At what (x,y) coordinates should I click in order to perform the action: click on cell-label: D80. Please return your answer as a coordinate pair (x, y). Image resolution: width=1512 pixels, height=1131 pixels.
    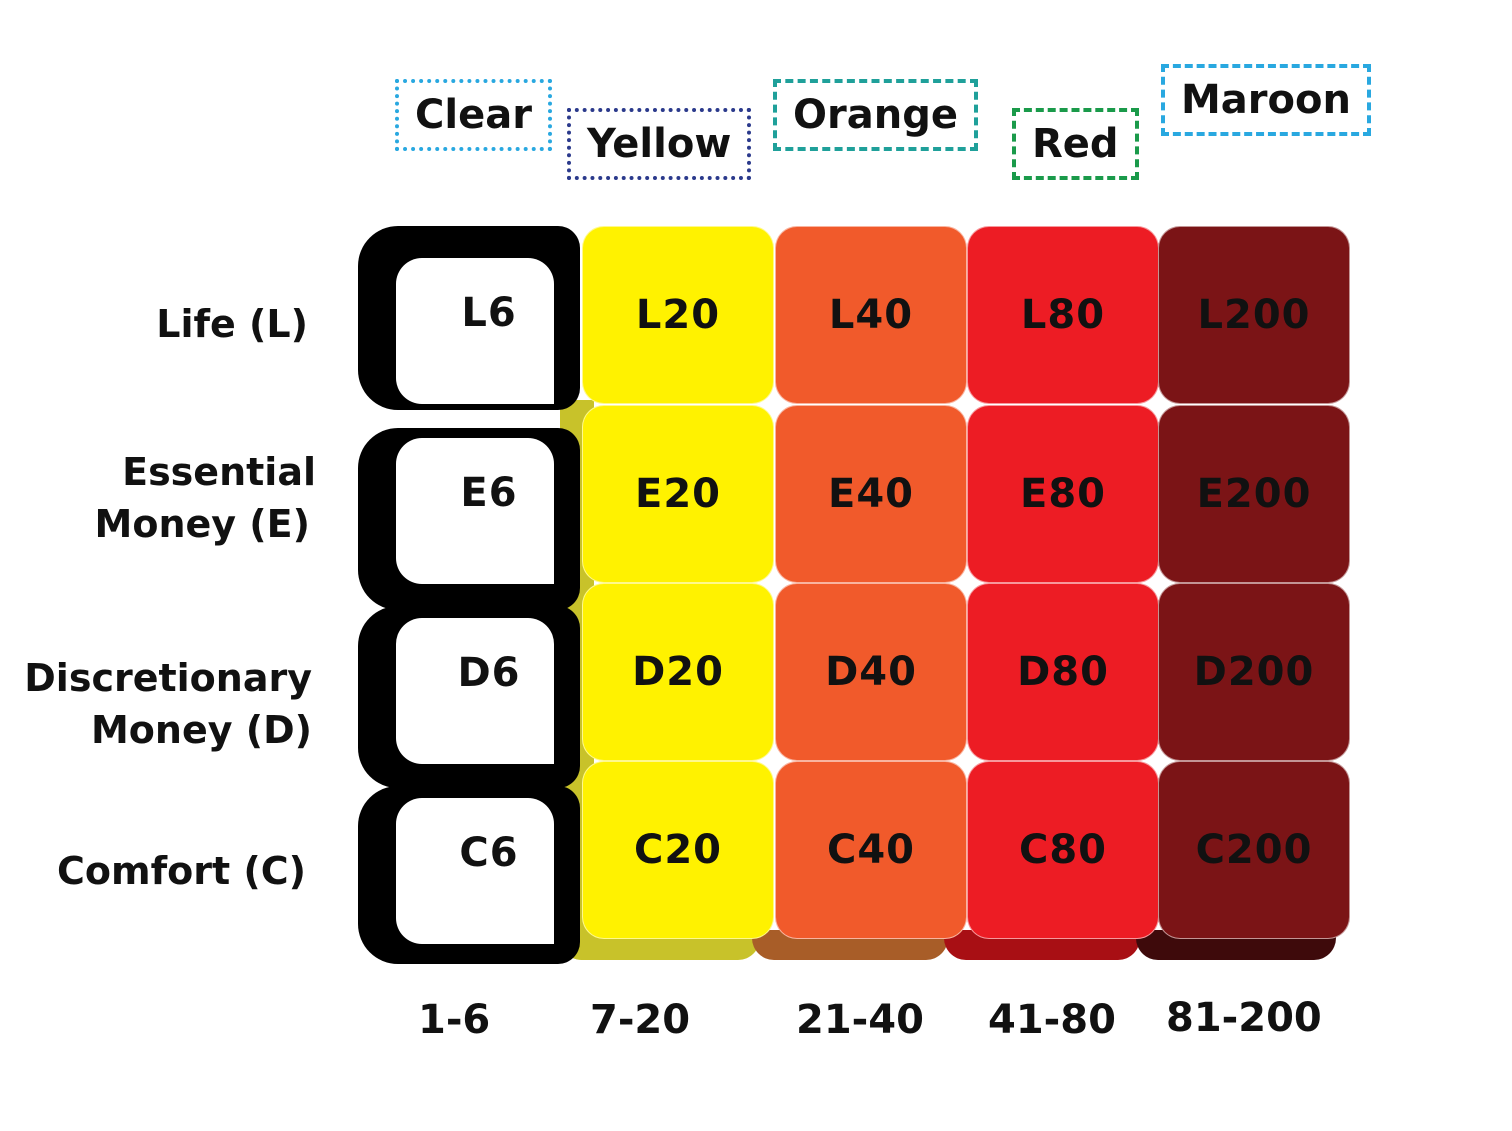
    Looking at the image, I should click on (1063, 672).